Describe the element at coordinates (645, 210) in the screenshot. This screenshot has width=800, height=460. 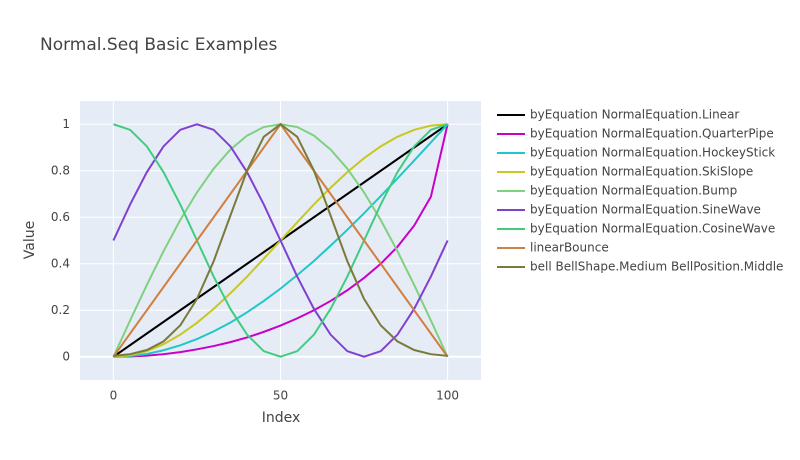
I see `legend-label: byEquation NormalEquation.SineWave` at that location.